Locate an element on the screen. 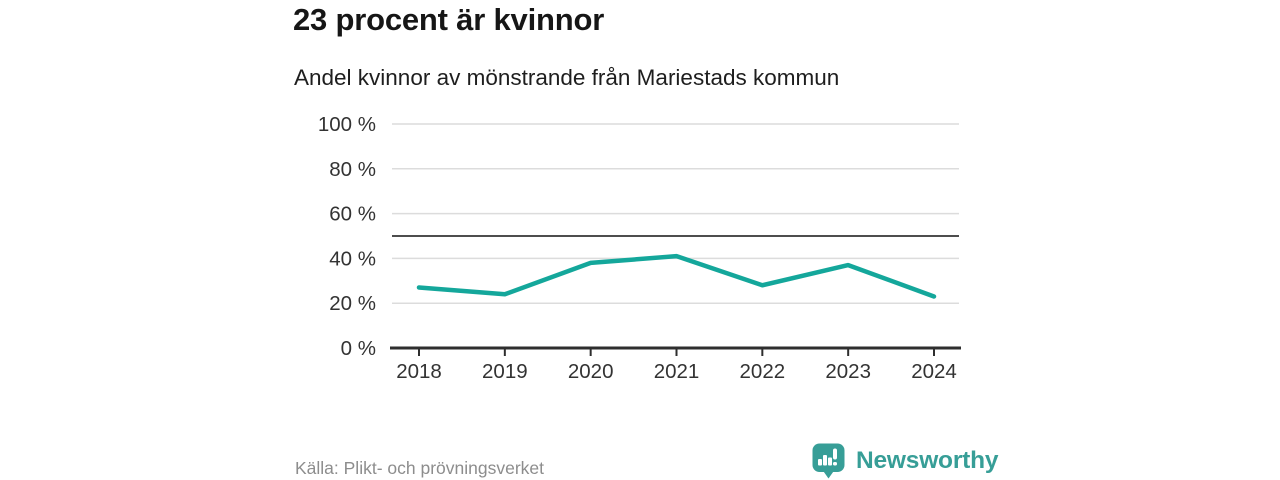 The image size is (1280, 480). y-tick-label: 0 % is located at coordinates (358, 348).